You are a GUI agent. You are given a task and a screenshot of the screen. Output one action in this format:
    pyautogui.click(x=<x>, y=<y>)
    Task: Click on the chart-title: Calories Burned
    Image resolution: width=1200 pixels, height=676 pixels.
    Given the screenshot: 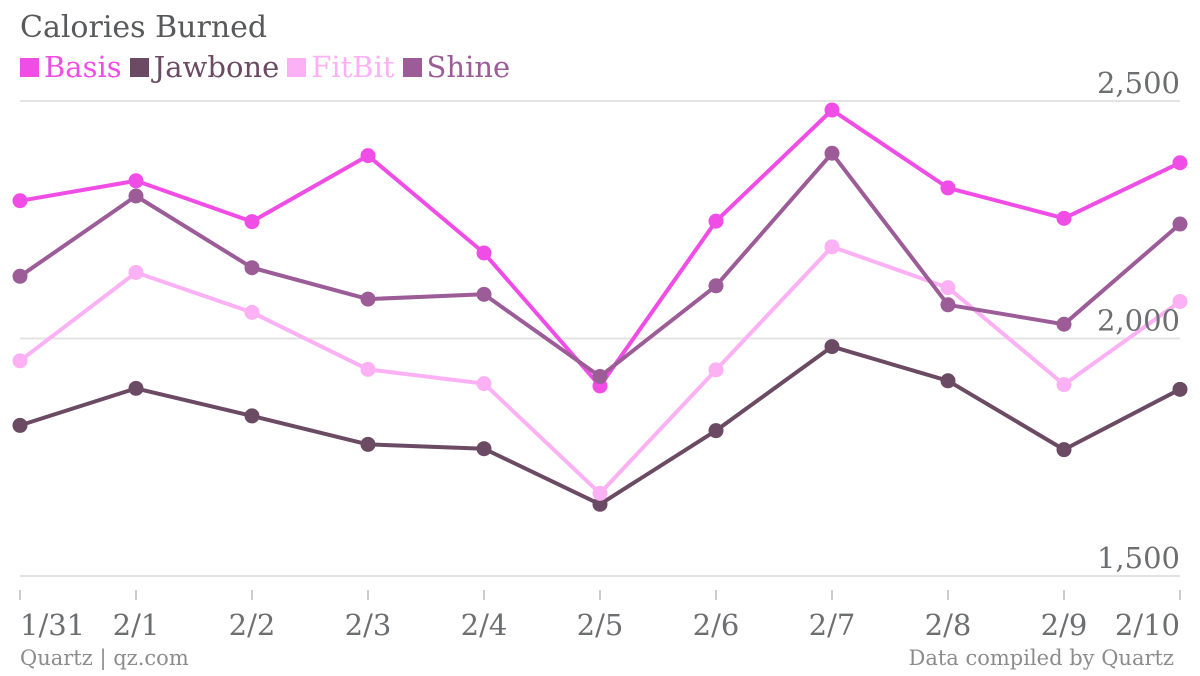 What is the action you would take?
    pyautogui.click(x=144, y=27)
    